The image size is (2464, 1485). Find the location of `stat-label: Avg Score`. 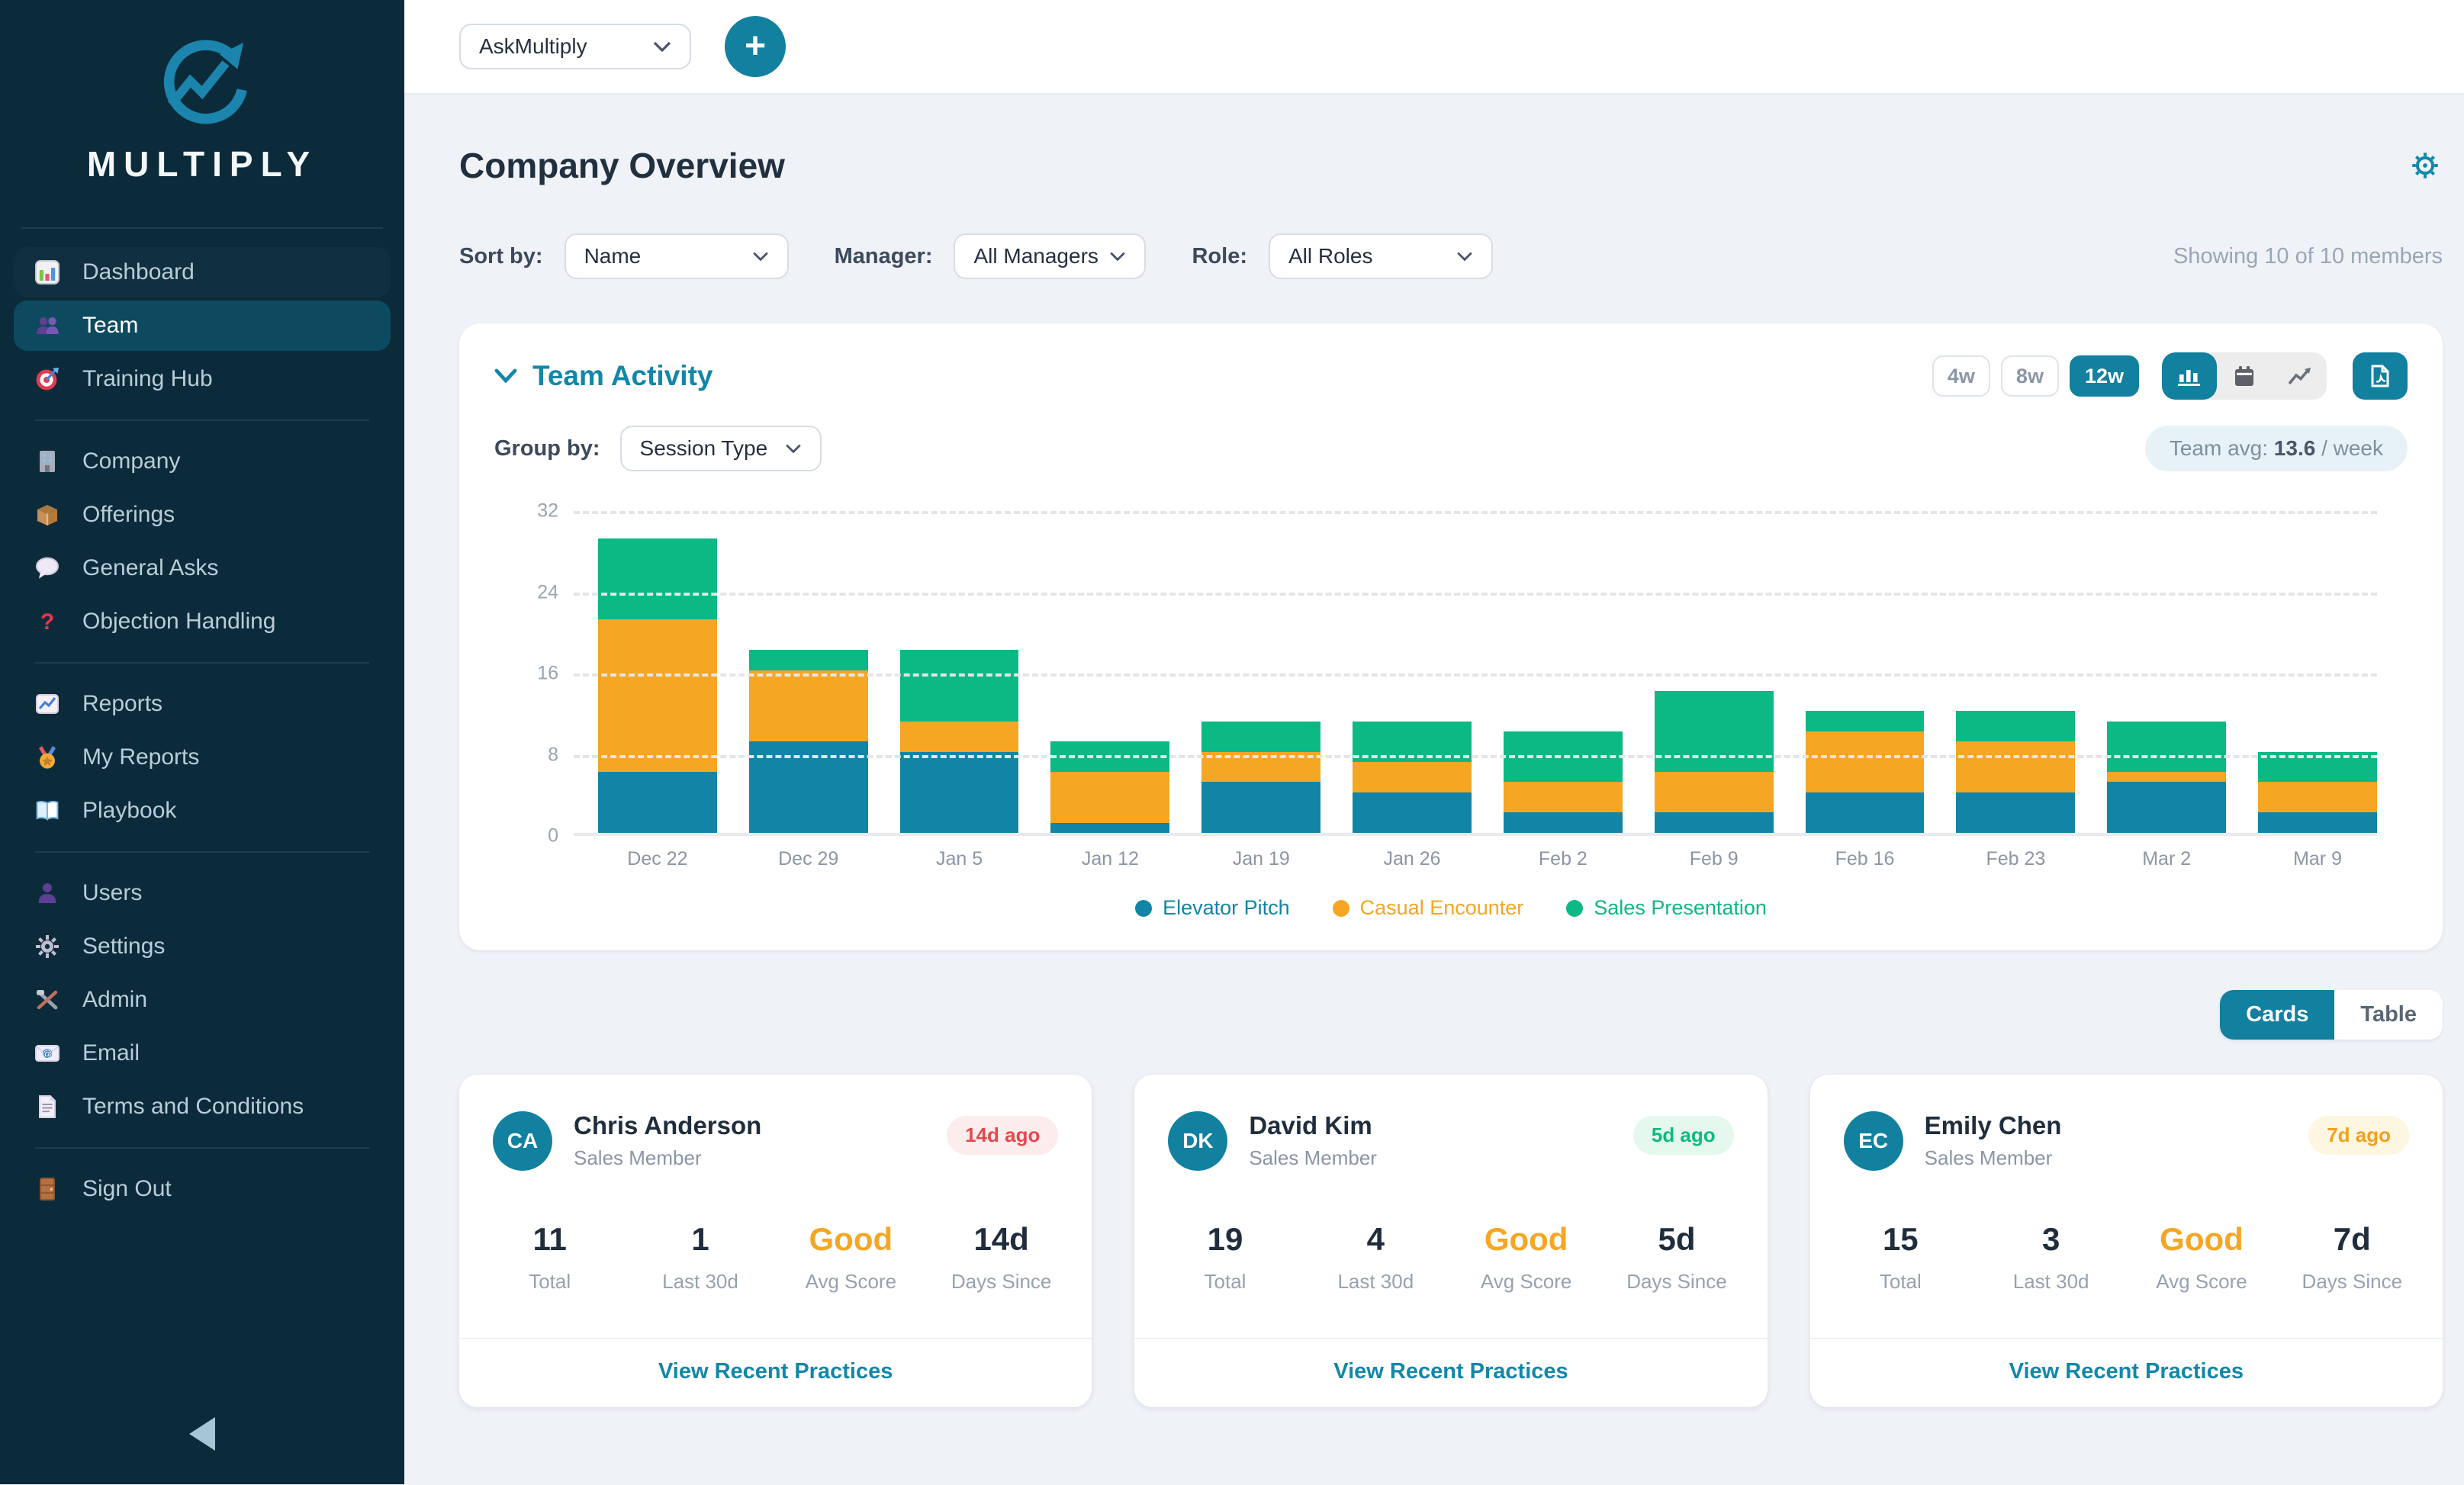

stat-label: Avg Score is located at coordinates (851, 1281).